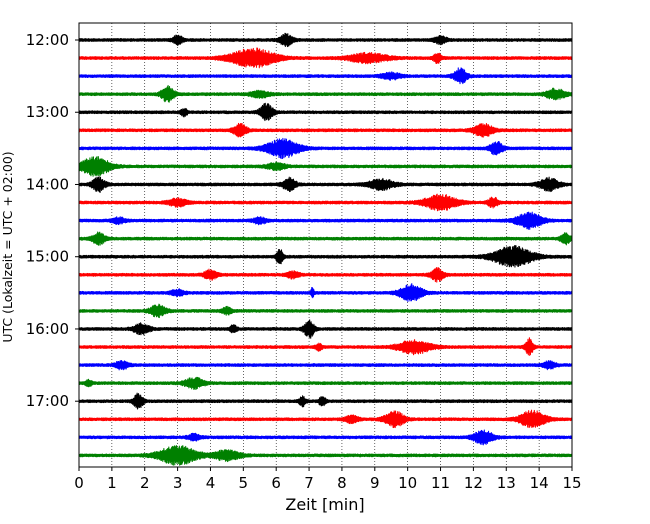  Describe the element at coordinates (47, 257) in the screenshot. I see `y-tick-label: 15:00` at that location.